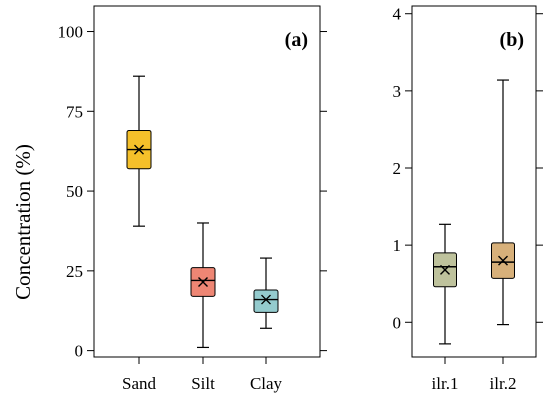 The image size is (550, 406). I want to click on panel-b-ytick-label: 2, so click(397, 168).